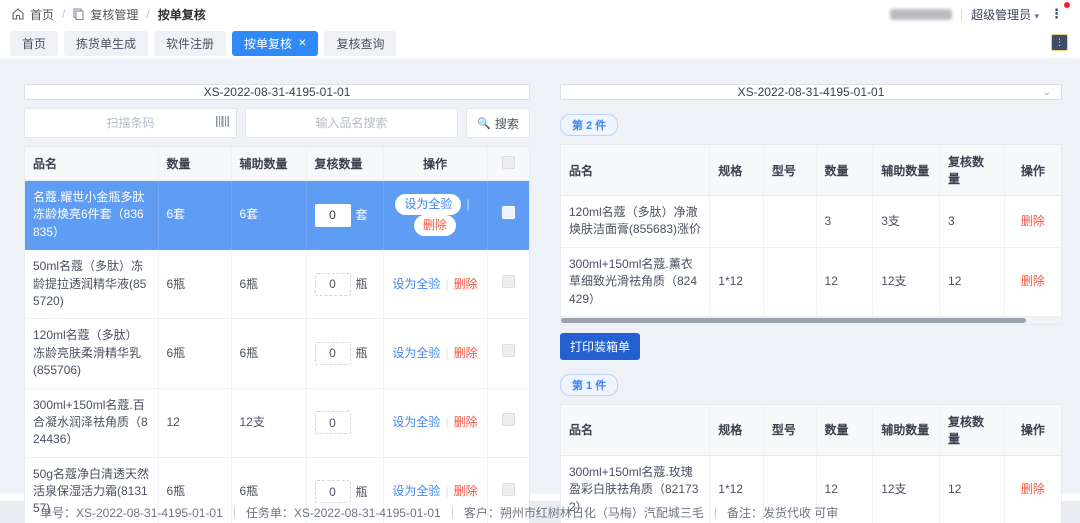 This screenshot has height=523, width=1080. Describe the element at coordinates (361, 284) in the screenshot. I see `unit-label: 瓶` at that location.